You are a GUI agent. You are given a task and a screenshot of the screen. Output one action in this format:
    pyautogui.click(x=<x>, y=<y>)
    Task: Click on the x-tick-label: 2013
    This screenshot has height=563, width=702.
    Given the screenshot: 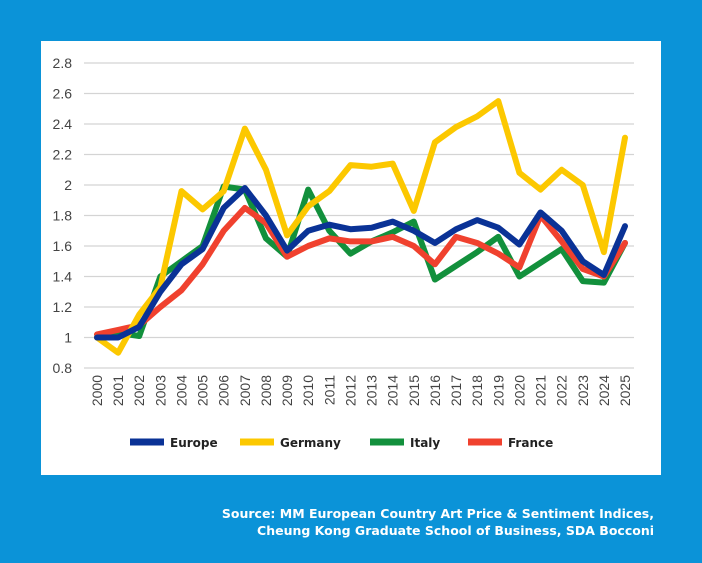 What is the action you would take?
    pyautogui.click(x=372, y=390)
    